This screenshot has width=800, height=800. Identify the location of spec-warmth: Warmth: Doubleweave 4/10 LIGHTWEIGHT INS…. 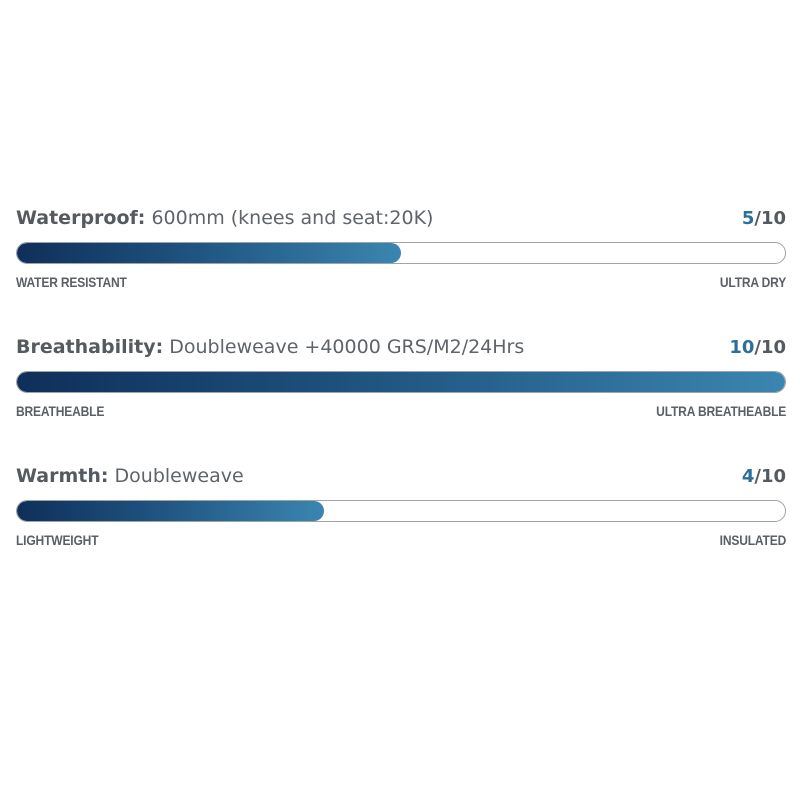
(401, 505).